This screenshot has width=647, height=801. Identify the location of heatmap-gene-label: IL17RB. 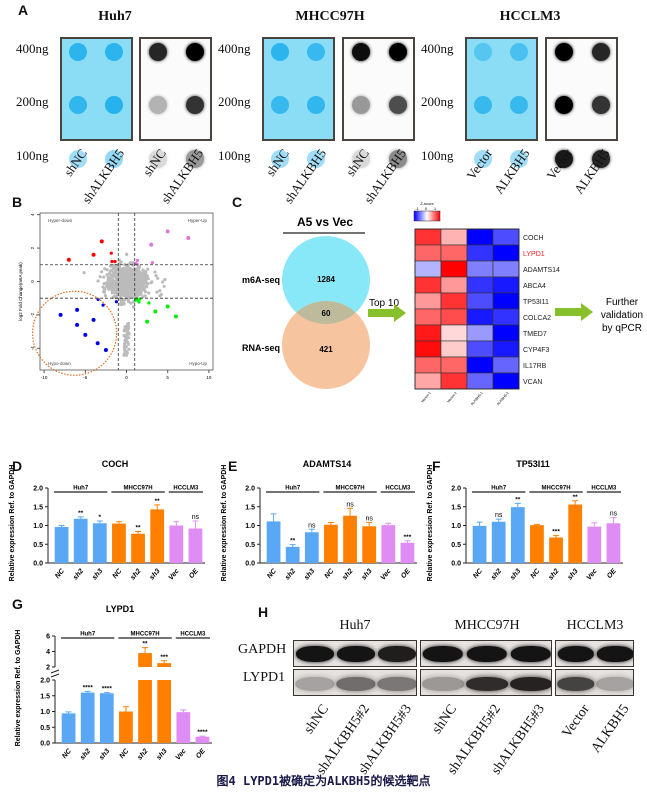
(535, 366).